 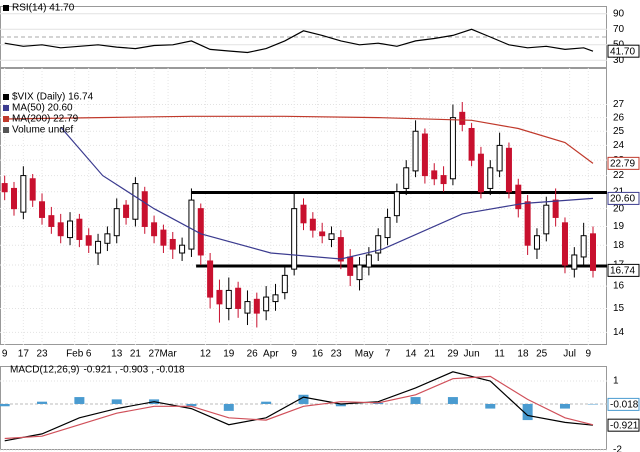 What do you see at coordinates (619, 117) in the screenshot?
I see `y-tick-label: 26` at bounding box center [619, 117].